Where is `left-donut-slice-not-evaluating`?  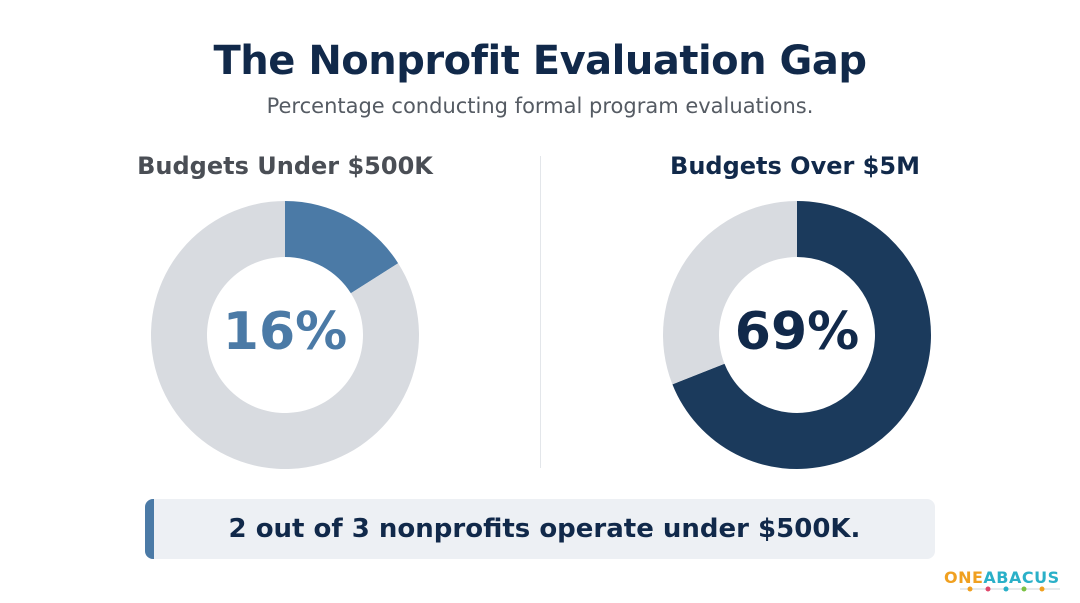
left-donut-slice-not-evaluating is located at coordinates (285, 335).